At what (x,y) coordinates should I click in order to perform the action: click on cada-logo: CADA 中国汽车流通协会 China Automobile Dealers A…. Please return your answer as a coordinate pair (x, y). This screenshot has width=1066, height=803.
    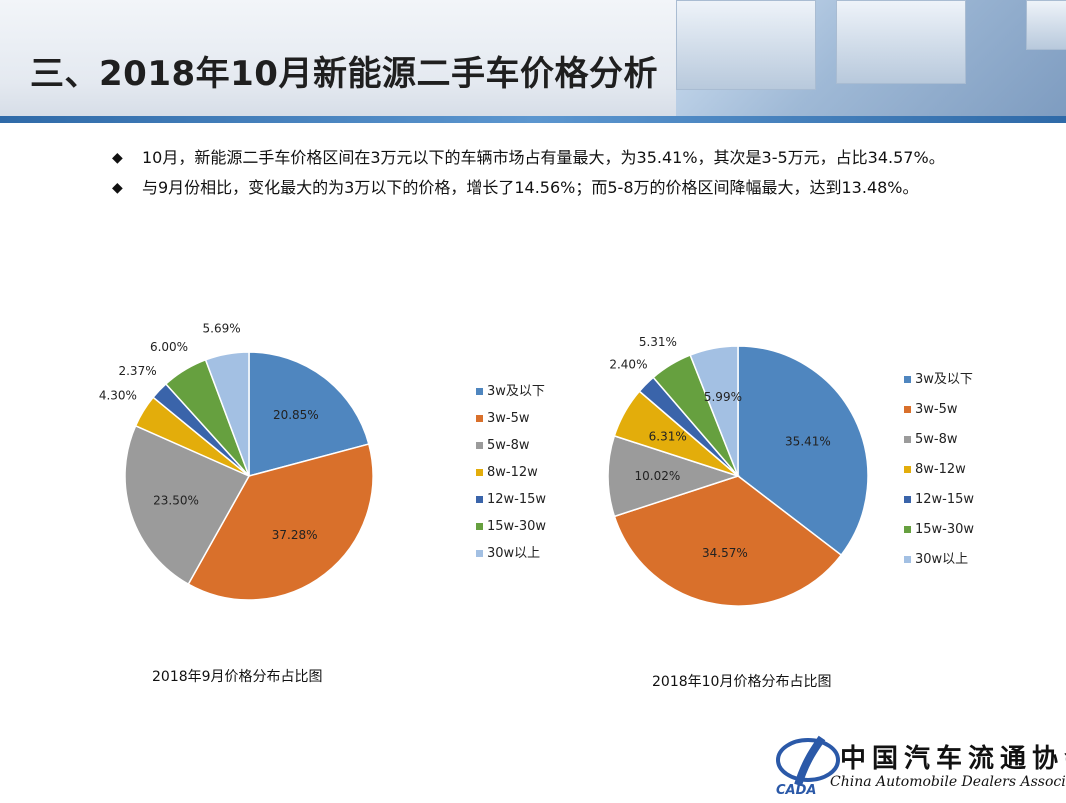
    Looking at the image, I should click on (918, 766).